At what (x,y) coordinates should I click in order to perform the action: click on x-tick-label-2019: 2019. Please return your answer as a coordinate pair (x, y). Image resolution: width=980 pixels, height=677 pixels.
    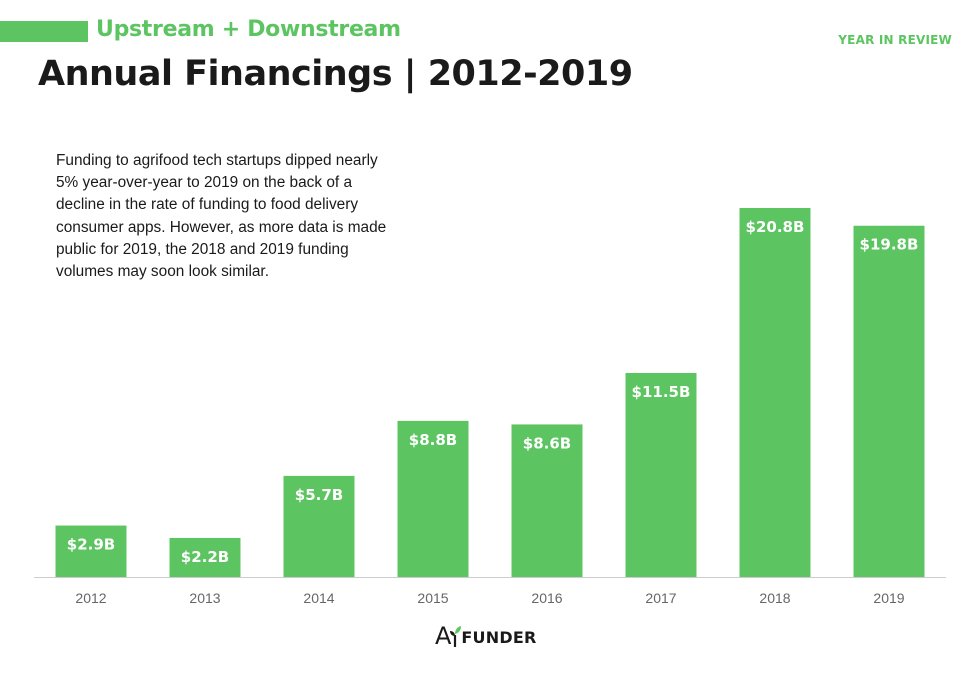
    Looking at the image, I should click on (888, 598).